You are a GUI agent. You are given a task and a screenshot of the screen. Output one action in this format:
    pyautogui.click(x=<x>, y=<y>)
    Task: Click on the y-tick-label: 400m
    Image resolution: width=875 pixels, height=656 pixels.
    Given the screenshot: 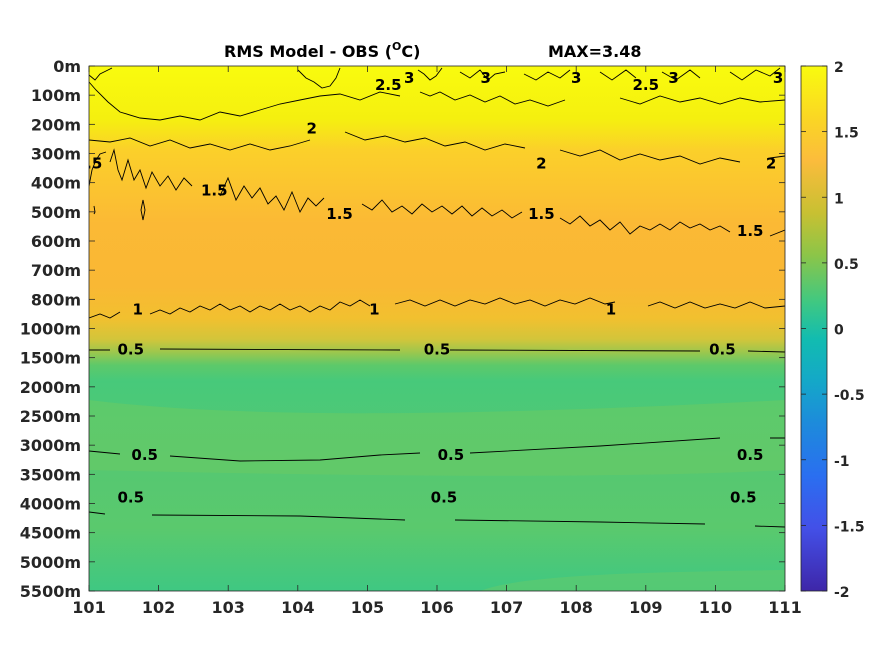 What is the action you would take?
    pyautogui.click(x=56, y=183)
    